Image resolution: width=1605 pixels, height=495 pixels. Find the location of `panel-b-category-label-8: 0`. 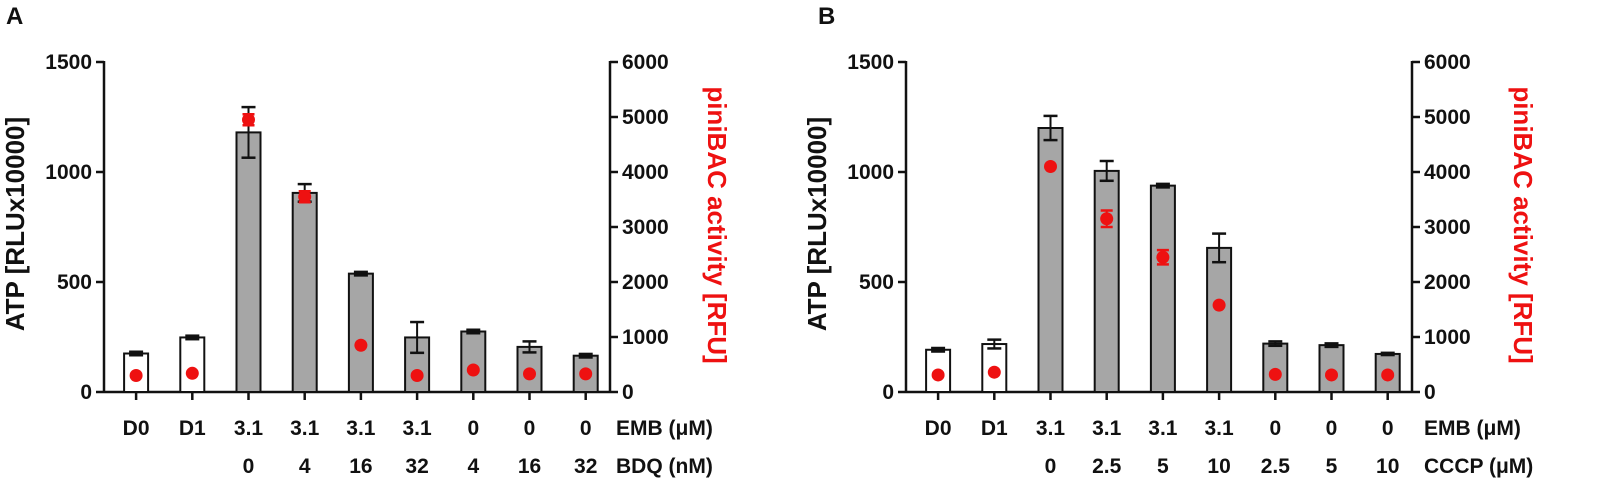

panel-b-category-label-8: 0 is located at coordinates (1388, 428).